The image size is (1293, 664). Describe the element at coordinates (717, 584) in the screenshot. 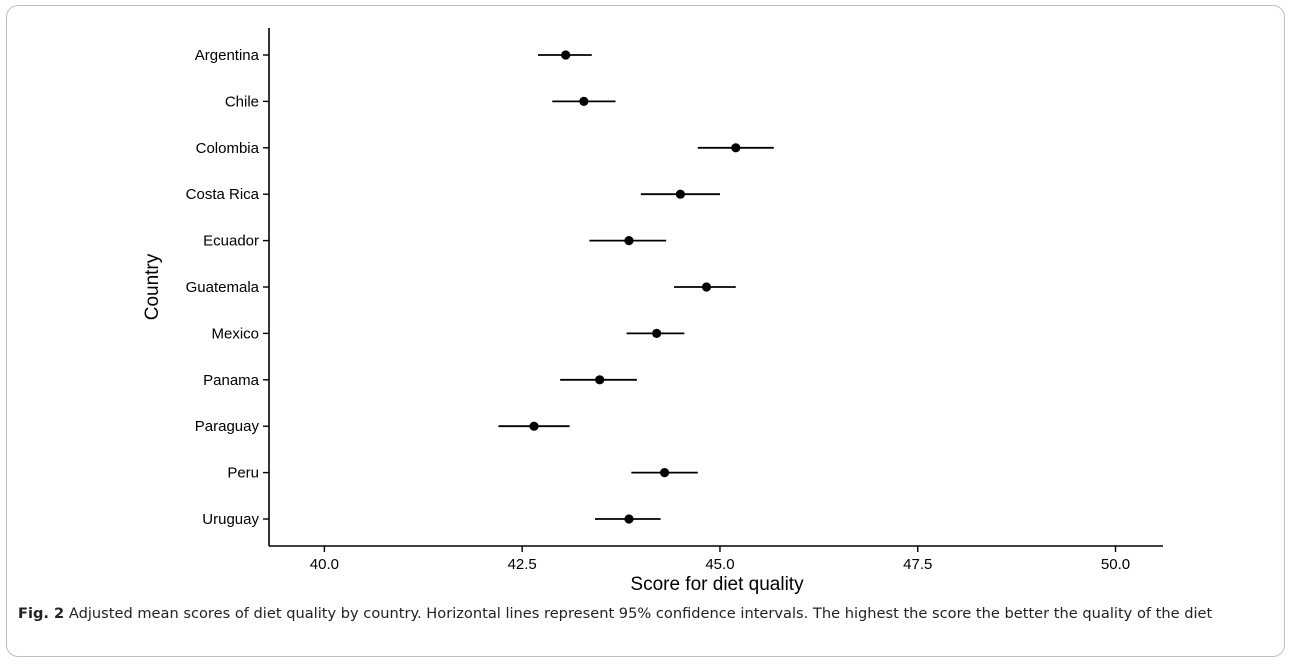

I see `x-axis-title: Score for diet quality` at that location.